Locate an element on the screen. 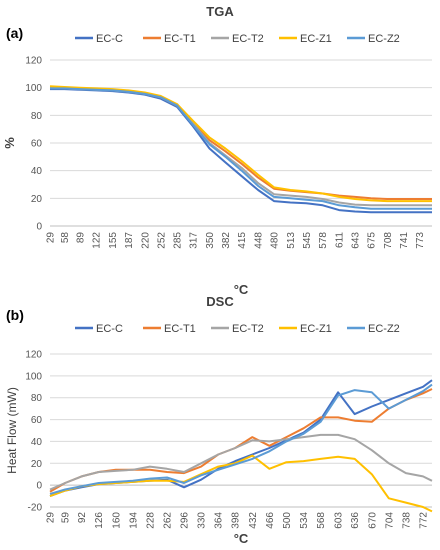 The height and width of the screenshot is (550, 440). chart0-title: TGA is located at coordinates (220, 11).